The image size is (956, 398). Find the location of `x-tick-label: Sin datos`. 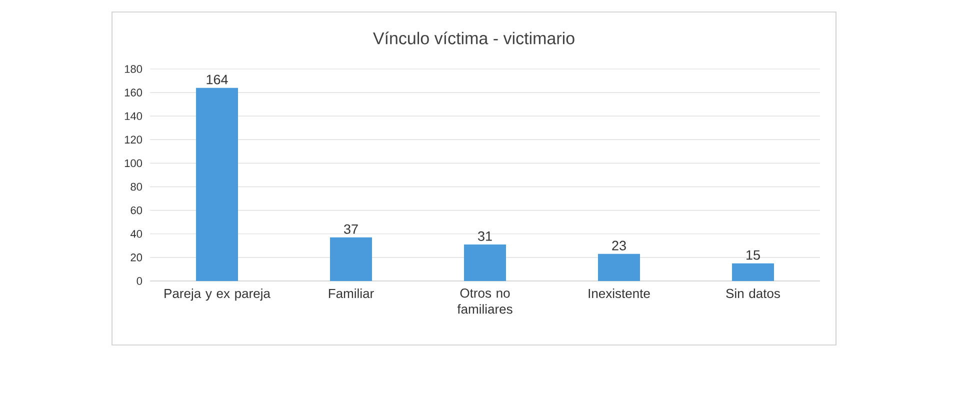

x-tick-label: Sin datos is located at coordinates (753, 293).